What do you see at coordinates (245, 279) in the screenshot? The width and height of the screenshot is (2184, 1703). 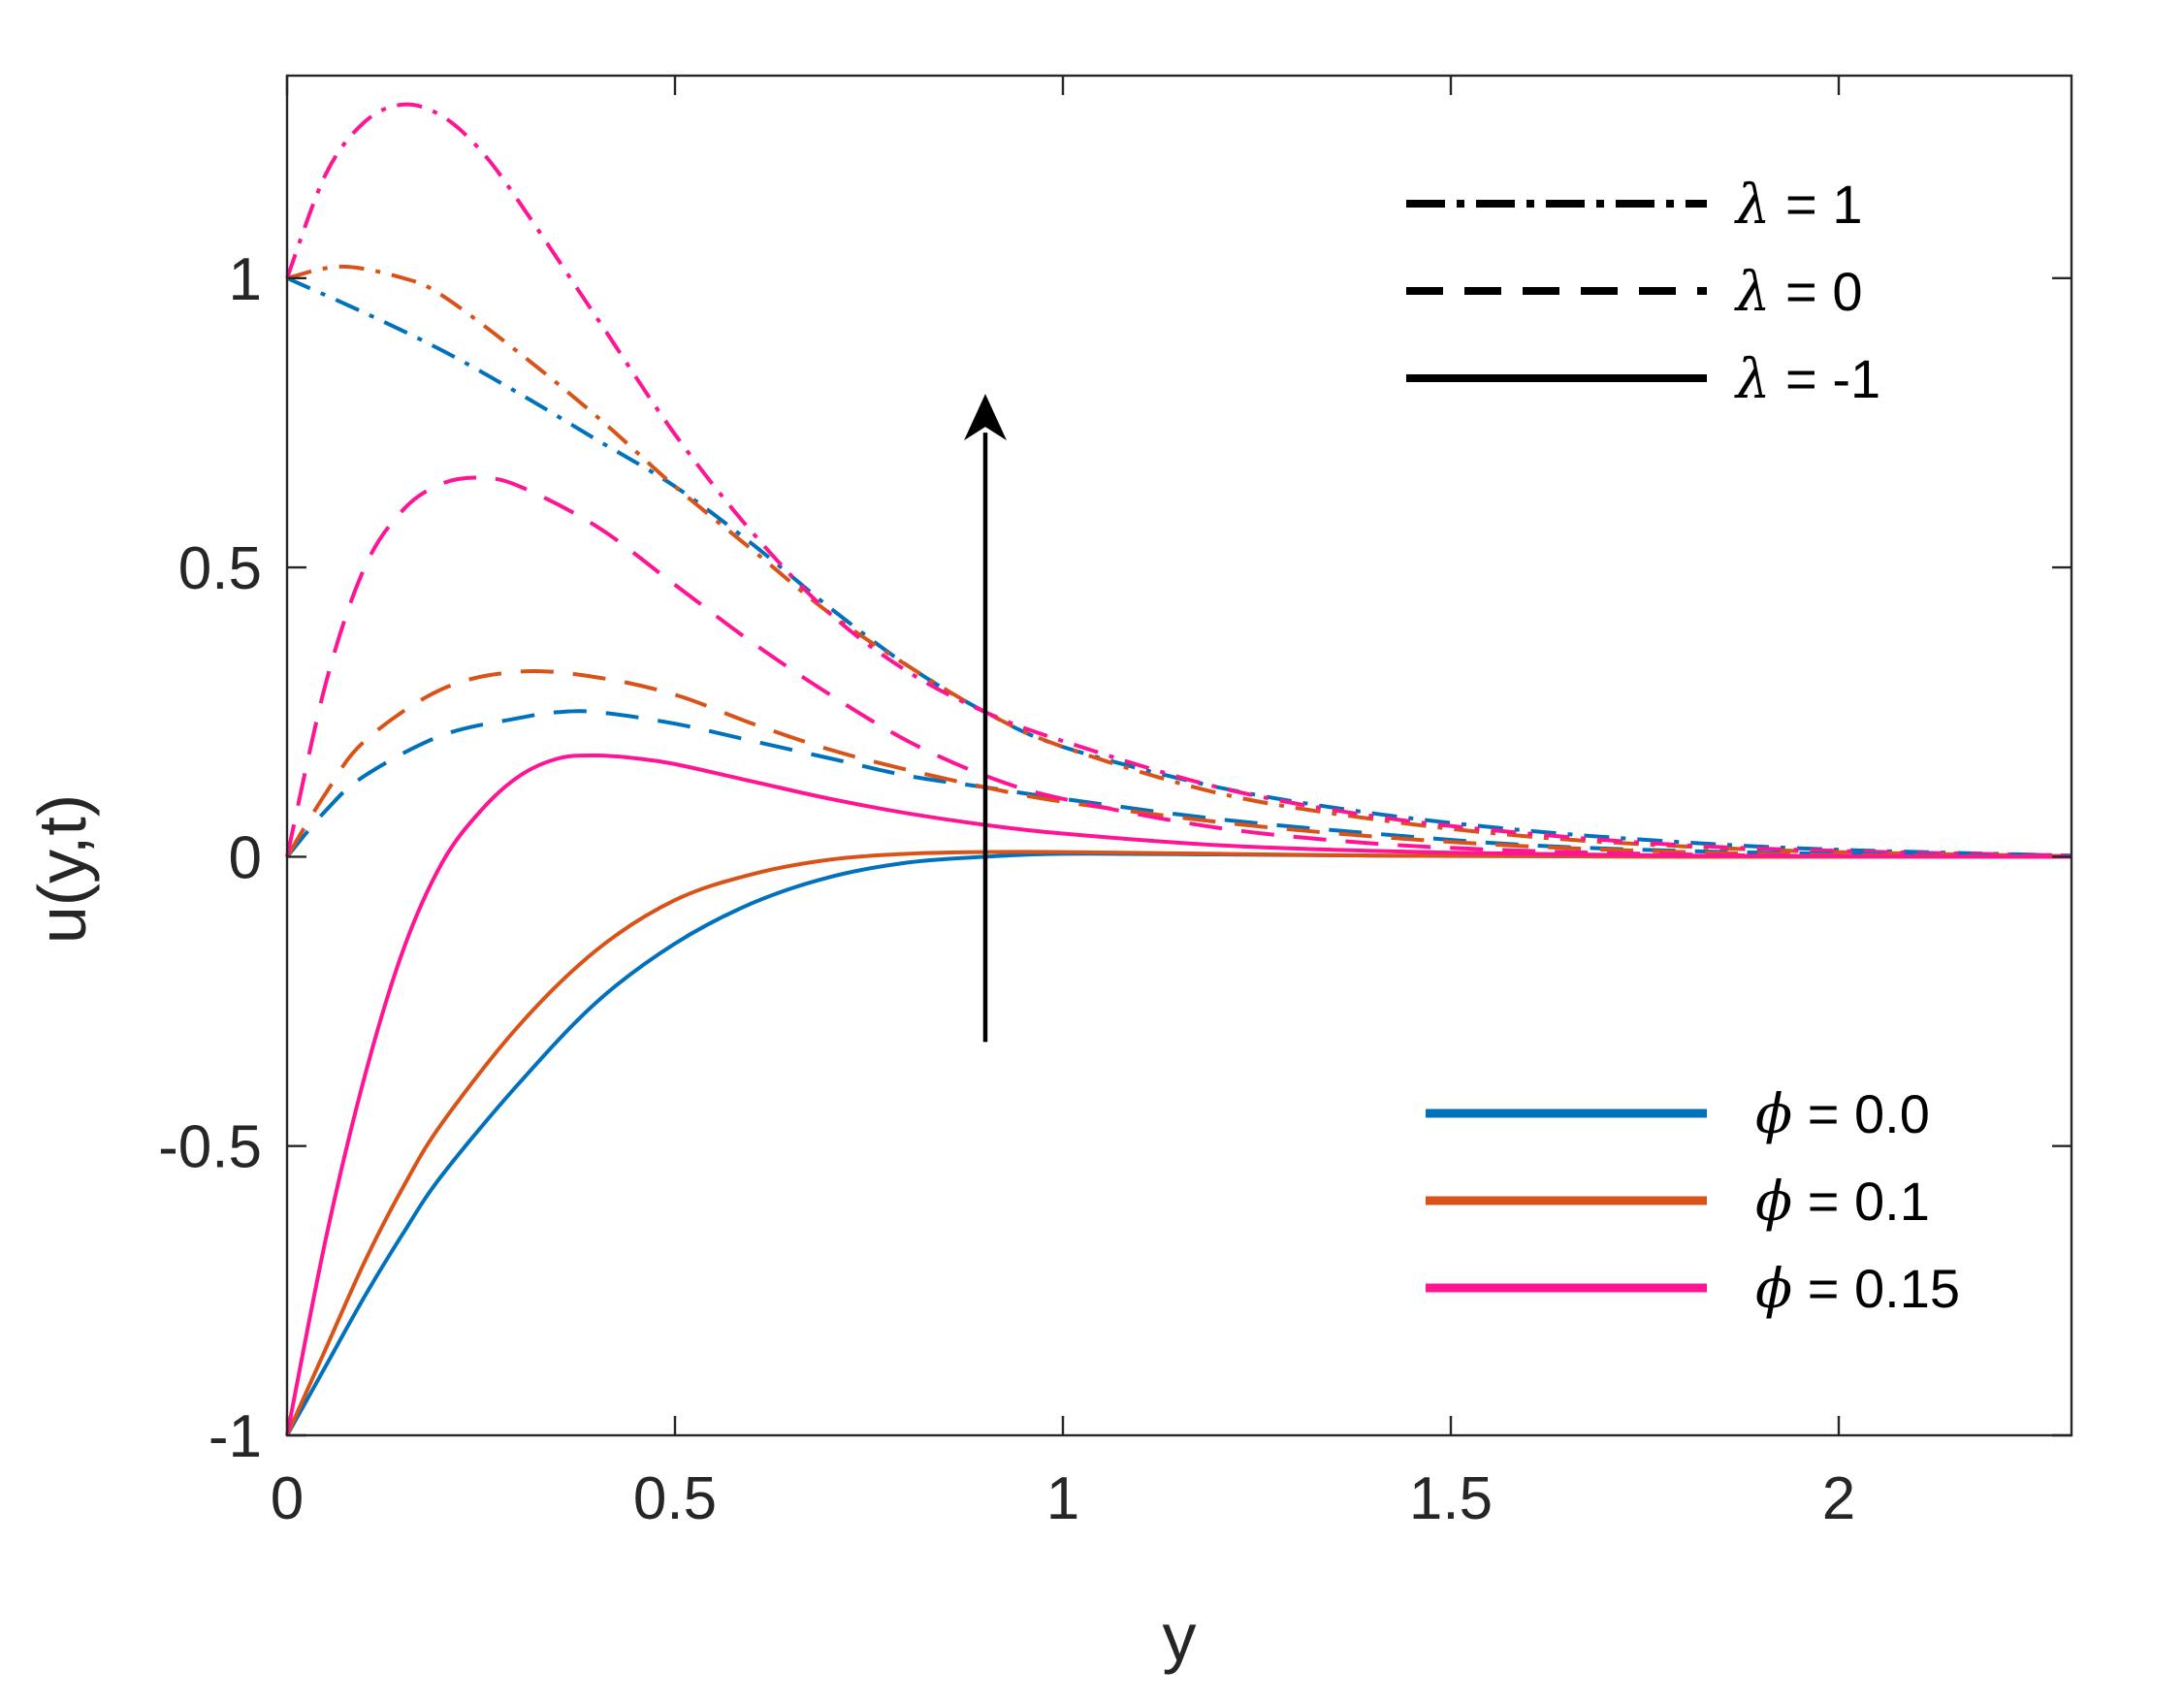 I see `y-tick-label: 1` at bounding box center [245, 279].